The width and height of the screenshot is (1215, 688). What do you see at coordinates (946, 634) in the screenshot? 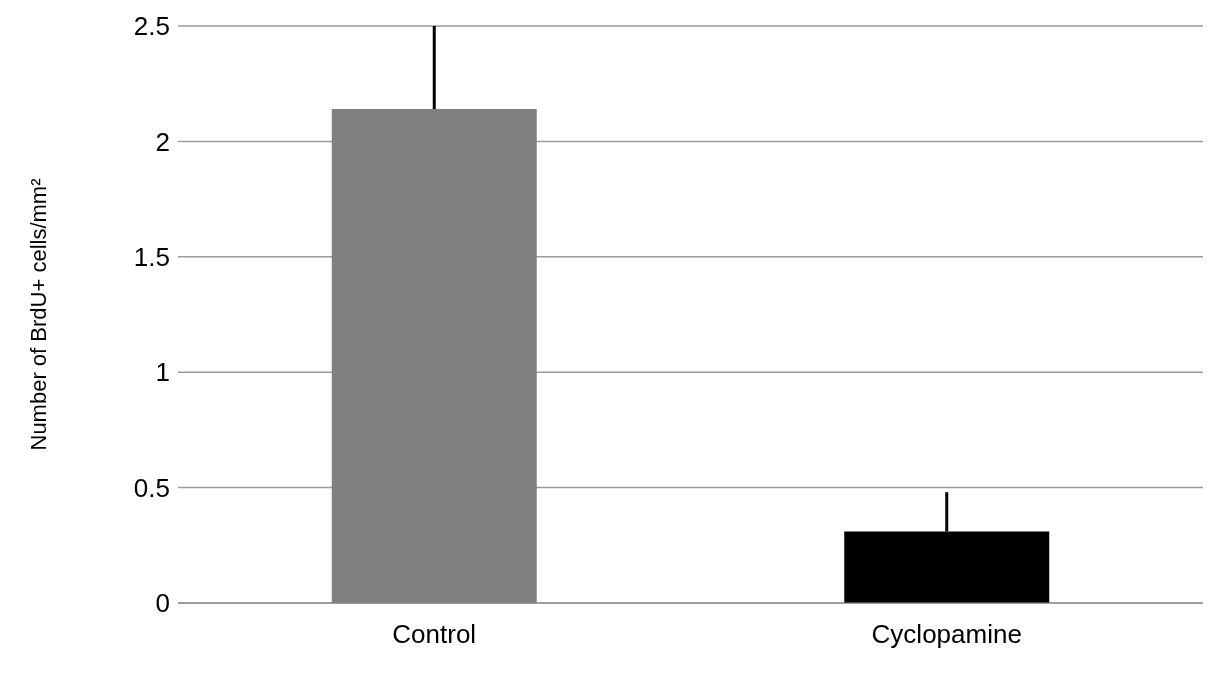
I see `x-tick-label: Cyclopamine` at bounding box center [946, 634].